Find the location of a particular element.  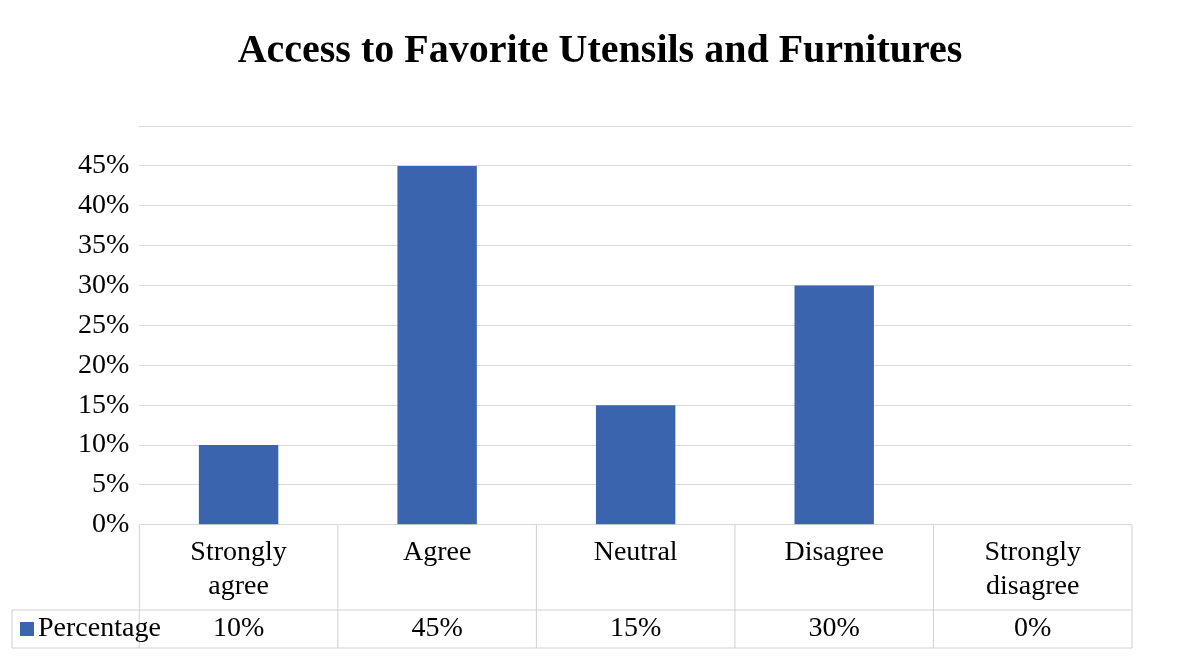

y-tick-label: 20% is located at coordinates (104, 363).